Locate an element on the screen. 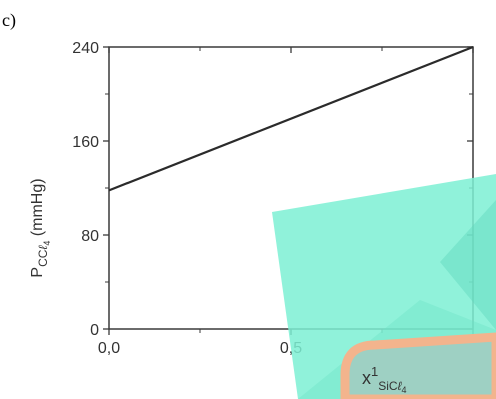 The width and height of the screenshot is (496, 399). y-axis-title-sub2: 4 is located at coordinates (47, 243).